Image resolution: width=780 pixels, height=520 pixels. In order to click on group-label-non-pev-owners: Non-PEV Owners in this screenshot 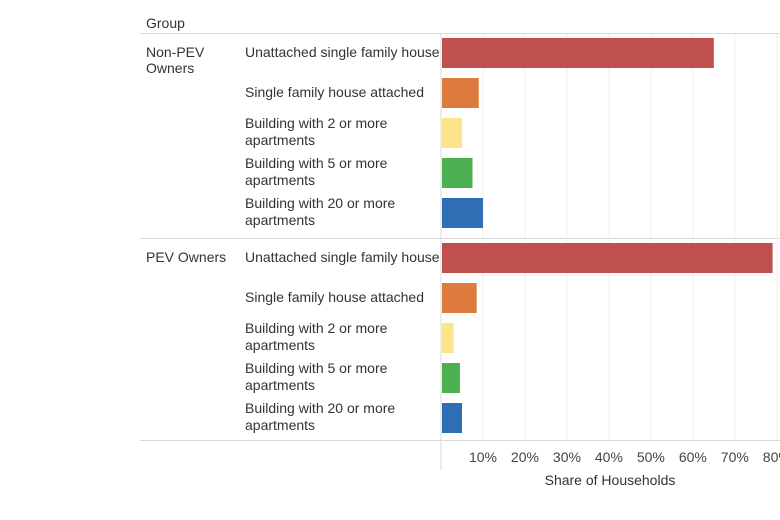, I will do `click(175, 60)`.